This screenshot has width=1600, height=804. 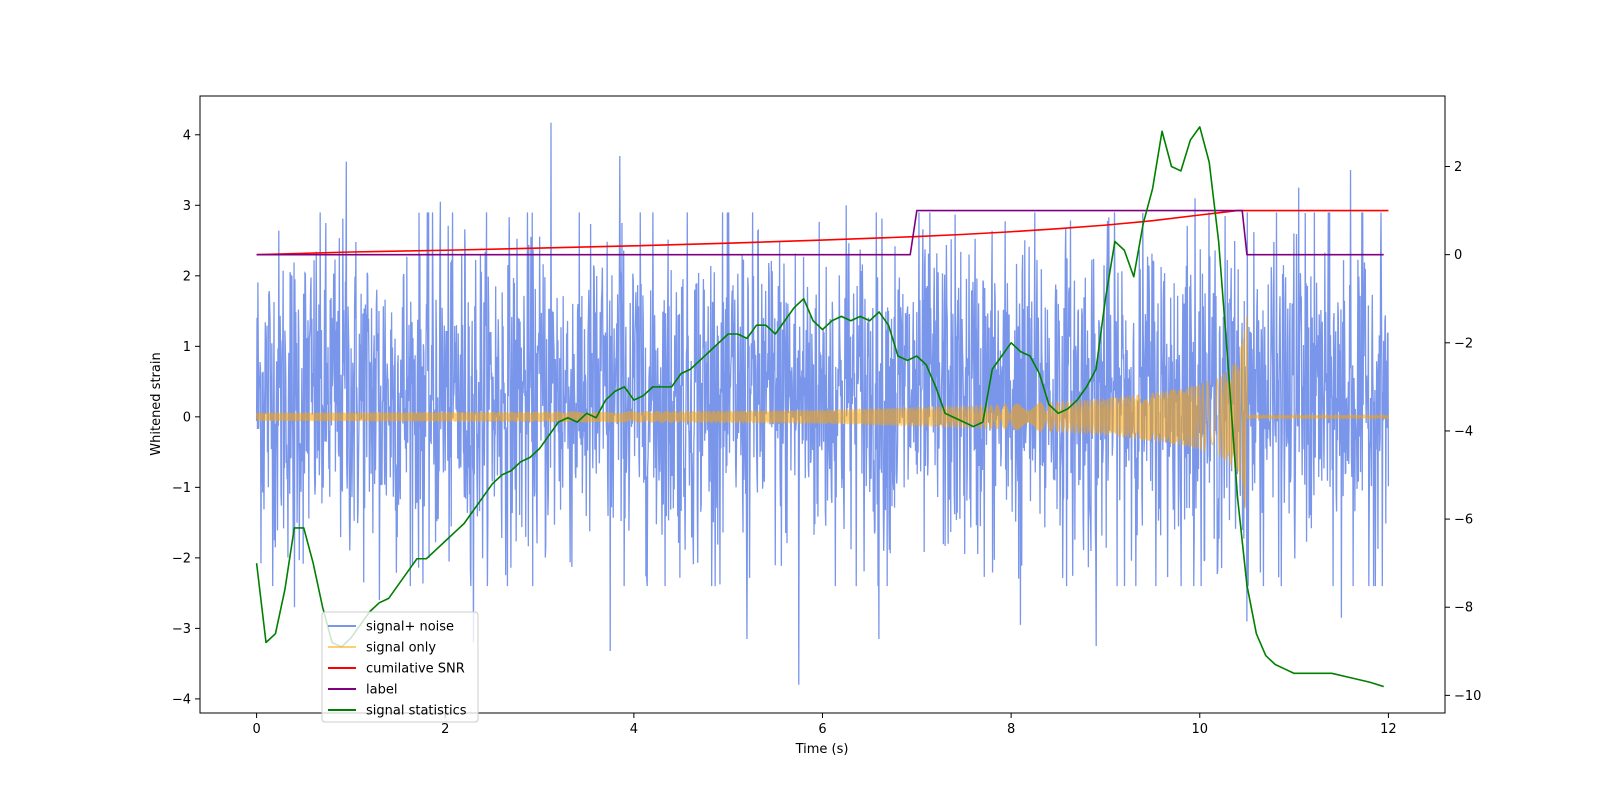 What do you see at coordinates (1463, 520) in the screenshot?
I see `y2-tick-label: −6` at bounding box center [1463, 520].